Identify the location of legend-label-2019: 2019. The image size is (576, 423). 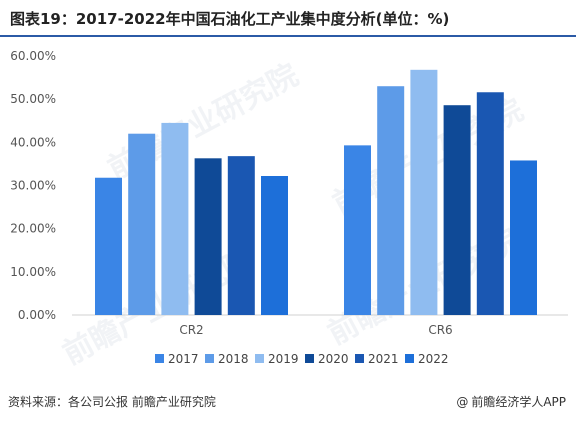
(283, 359).